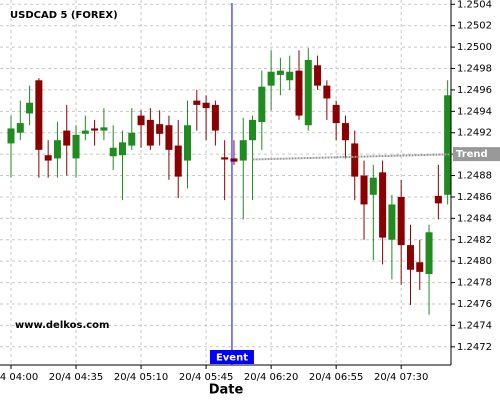 This screenshot has width=500, height=400. What do you see at coordinates (401, 377) in the screenshot?
I see `x-tick-label: 20/4 07:30` at bounding box center [401, 377].